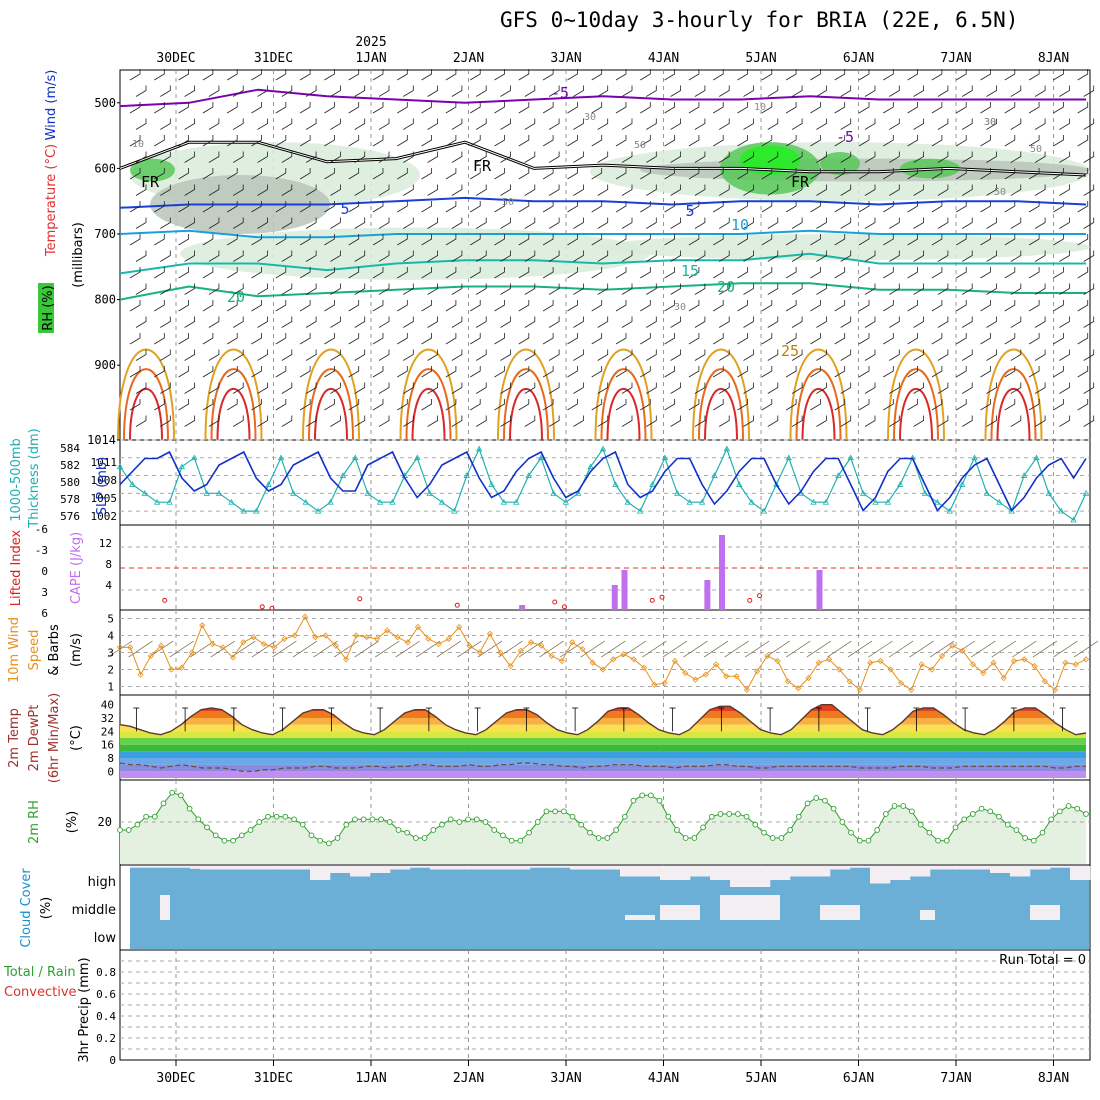 The image size is (1100, 1100). What do you see at coordinates (110, 758) in the screenshot?
I see `temp-tick-label: 8` at bounding box center [110, 758].